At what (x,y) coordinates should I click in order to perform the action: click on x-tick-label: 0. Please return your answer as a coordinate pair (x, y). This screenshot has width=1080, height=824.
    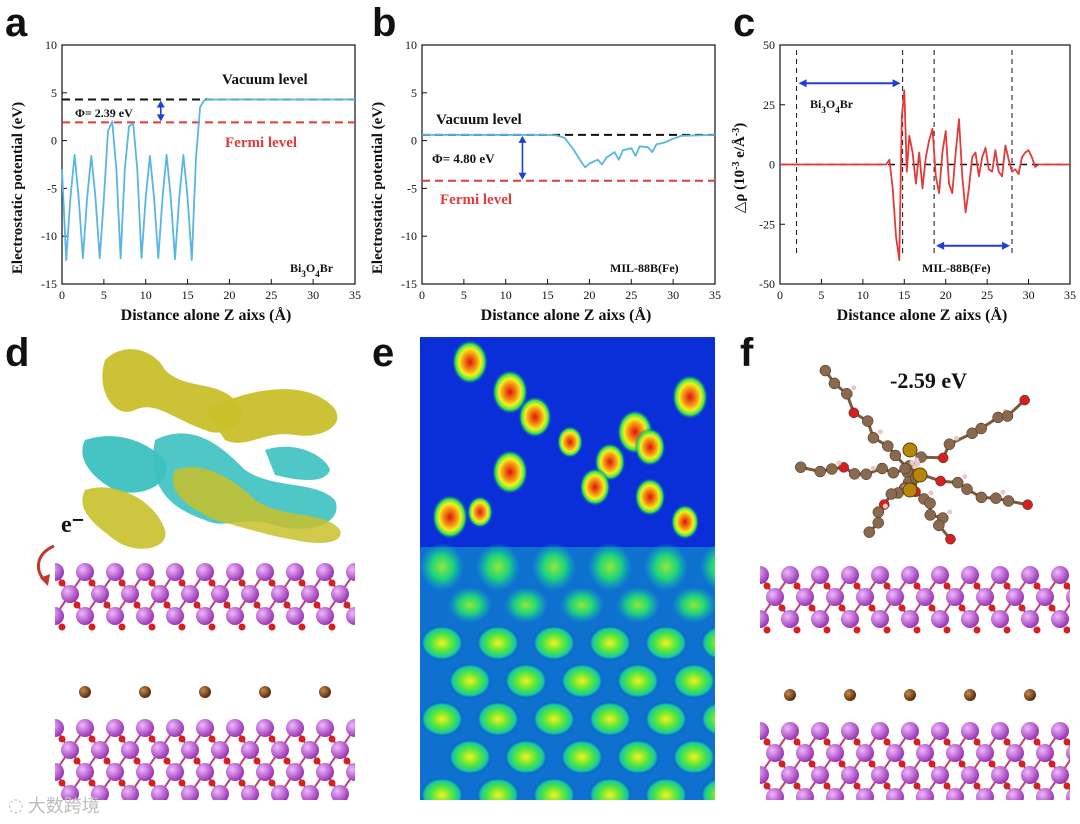
    Looking at the image, I should click on (780, 295).